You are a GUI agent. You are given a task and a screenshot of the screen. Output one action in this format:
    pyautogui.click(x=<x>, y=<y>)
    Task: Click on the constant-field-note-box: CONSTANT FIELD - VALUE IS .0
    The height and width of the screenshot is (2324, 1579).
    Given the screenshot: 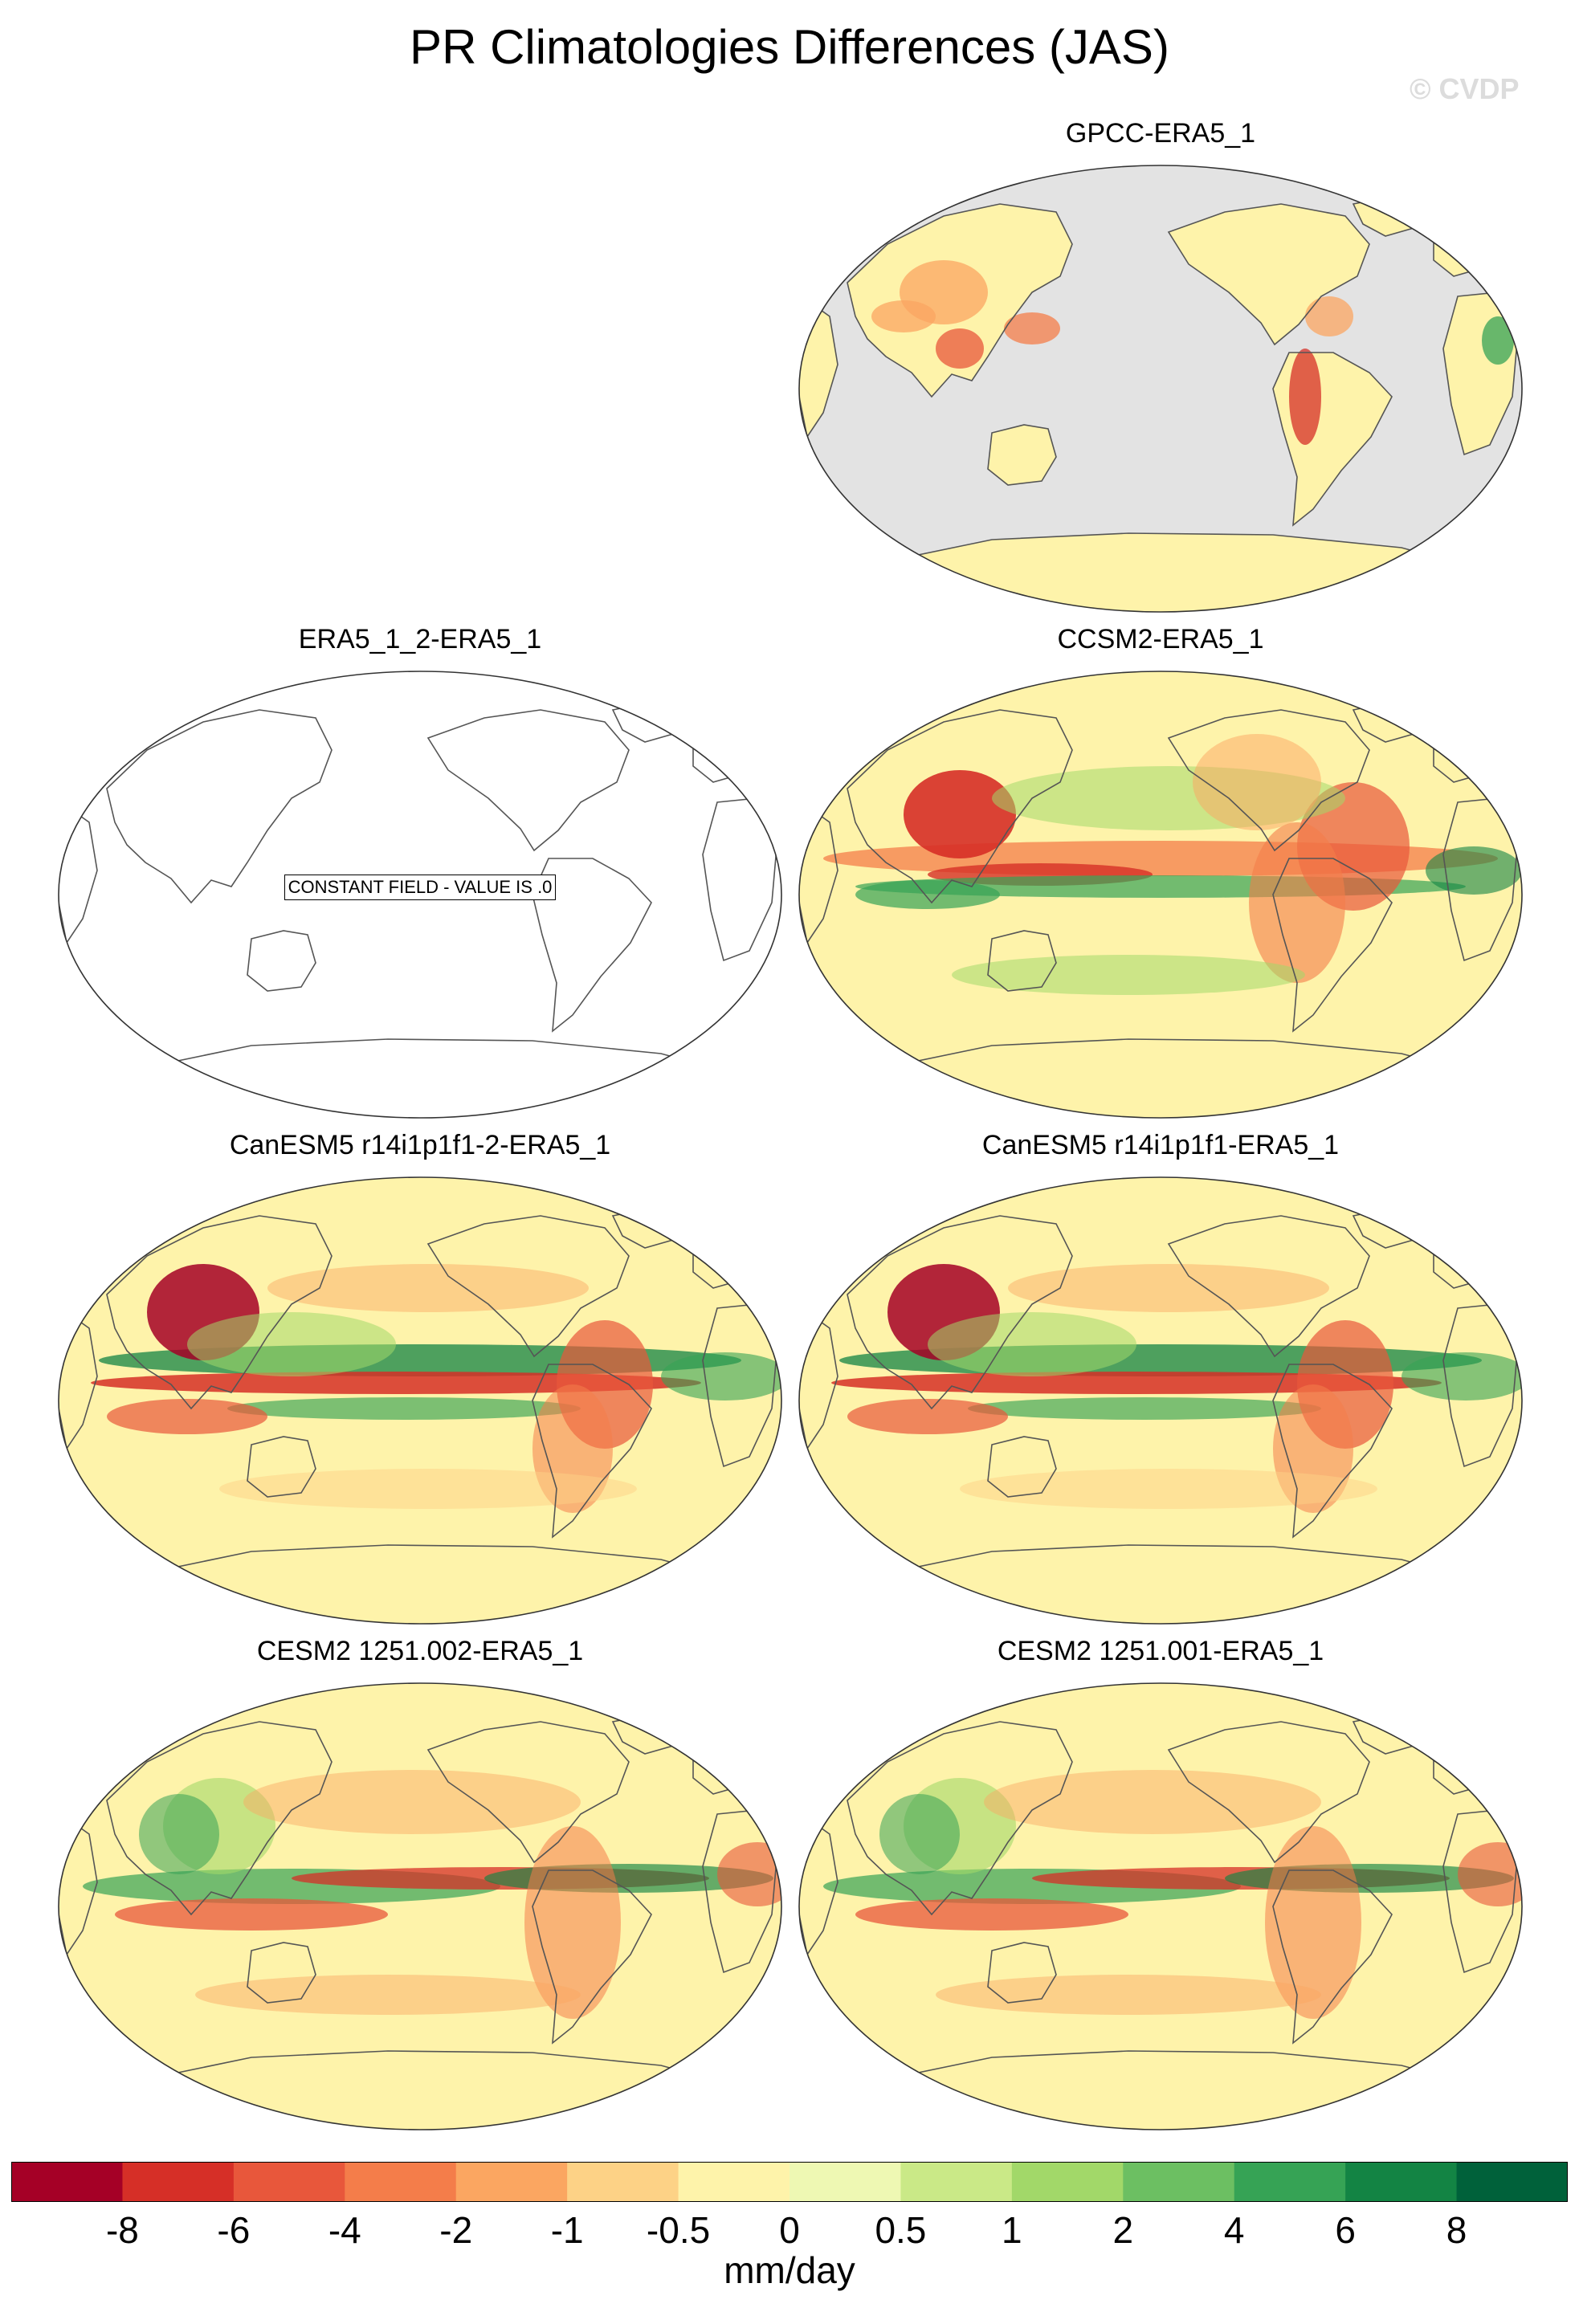 What is the action you would take?
    pyautogui.click(x=420, y=887)
    